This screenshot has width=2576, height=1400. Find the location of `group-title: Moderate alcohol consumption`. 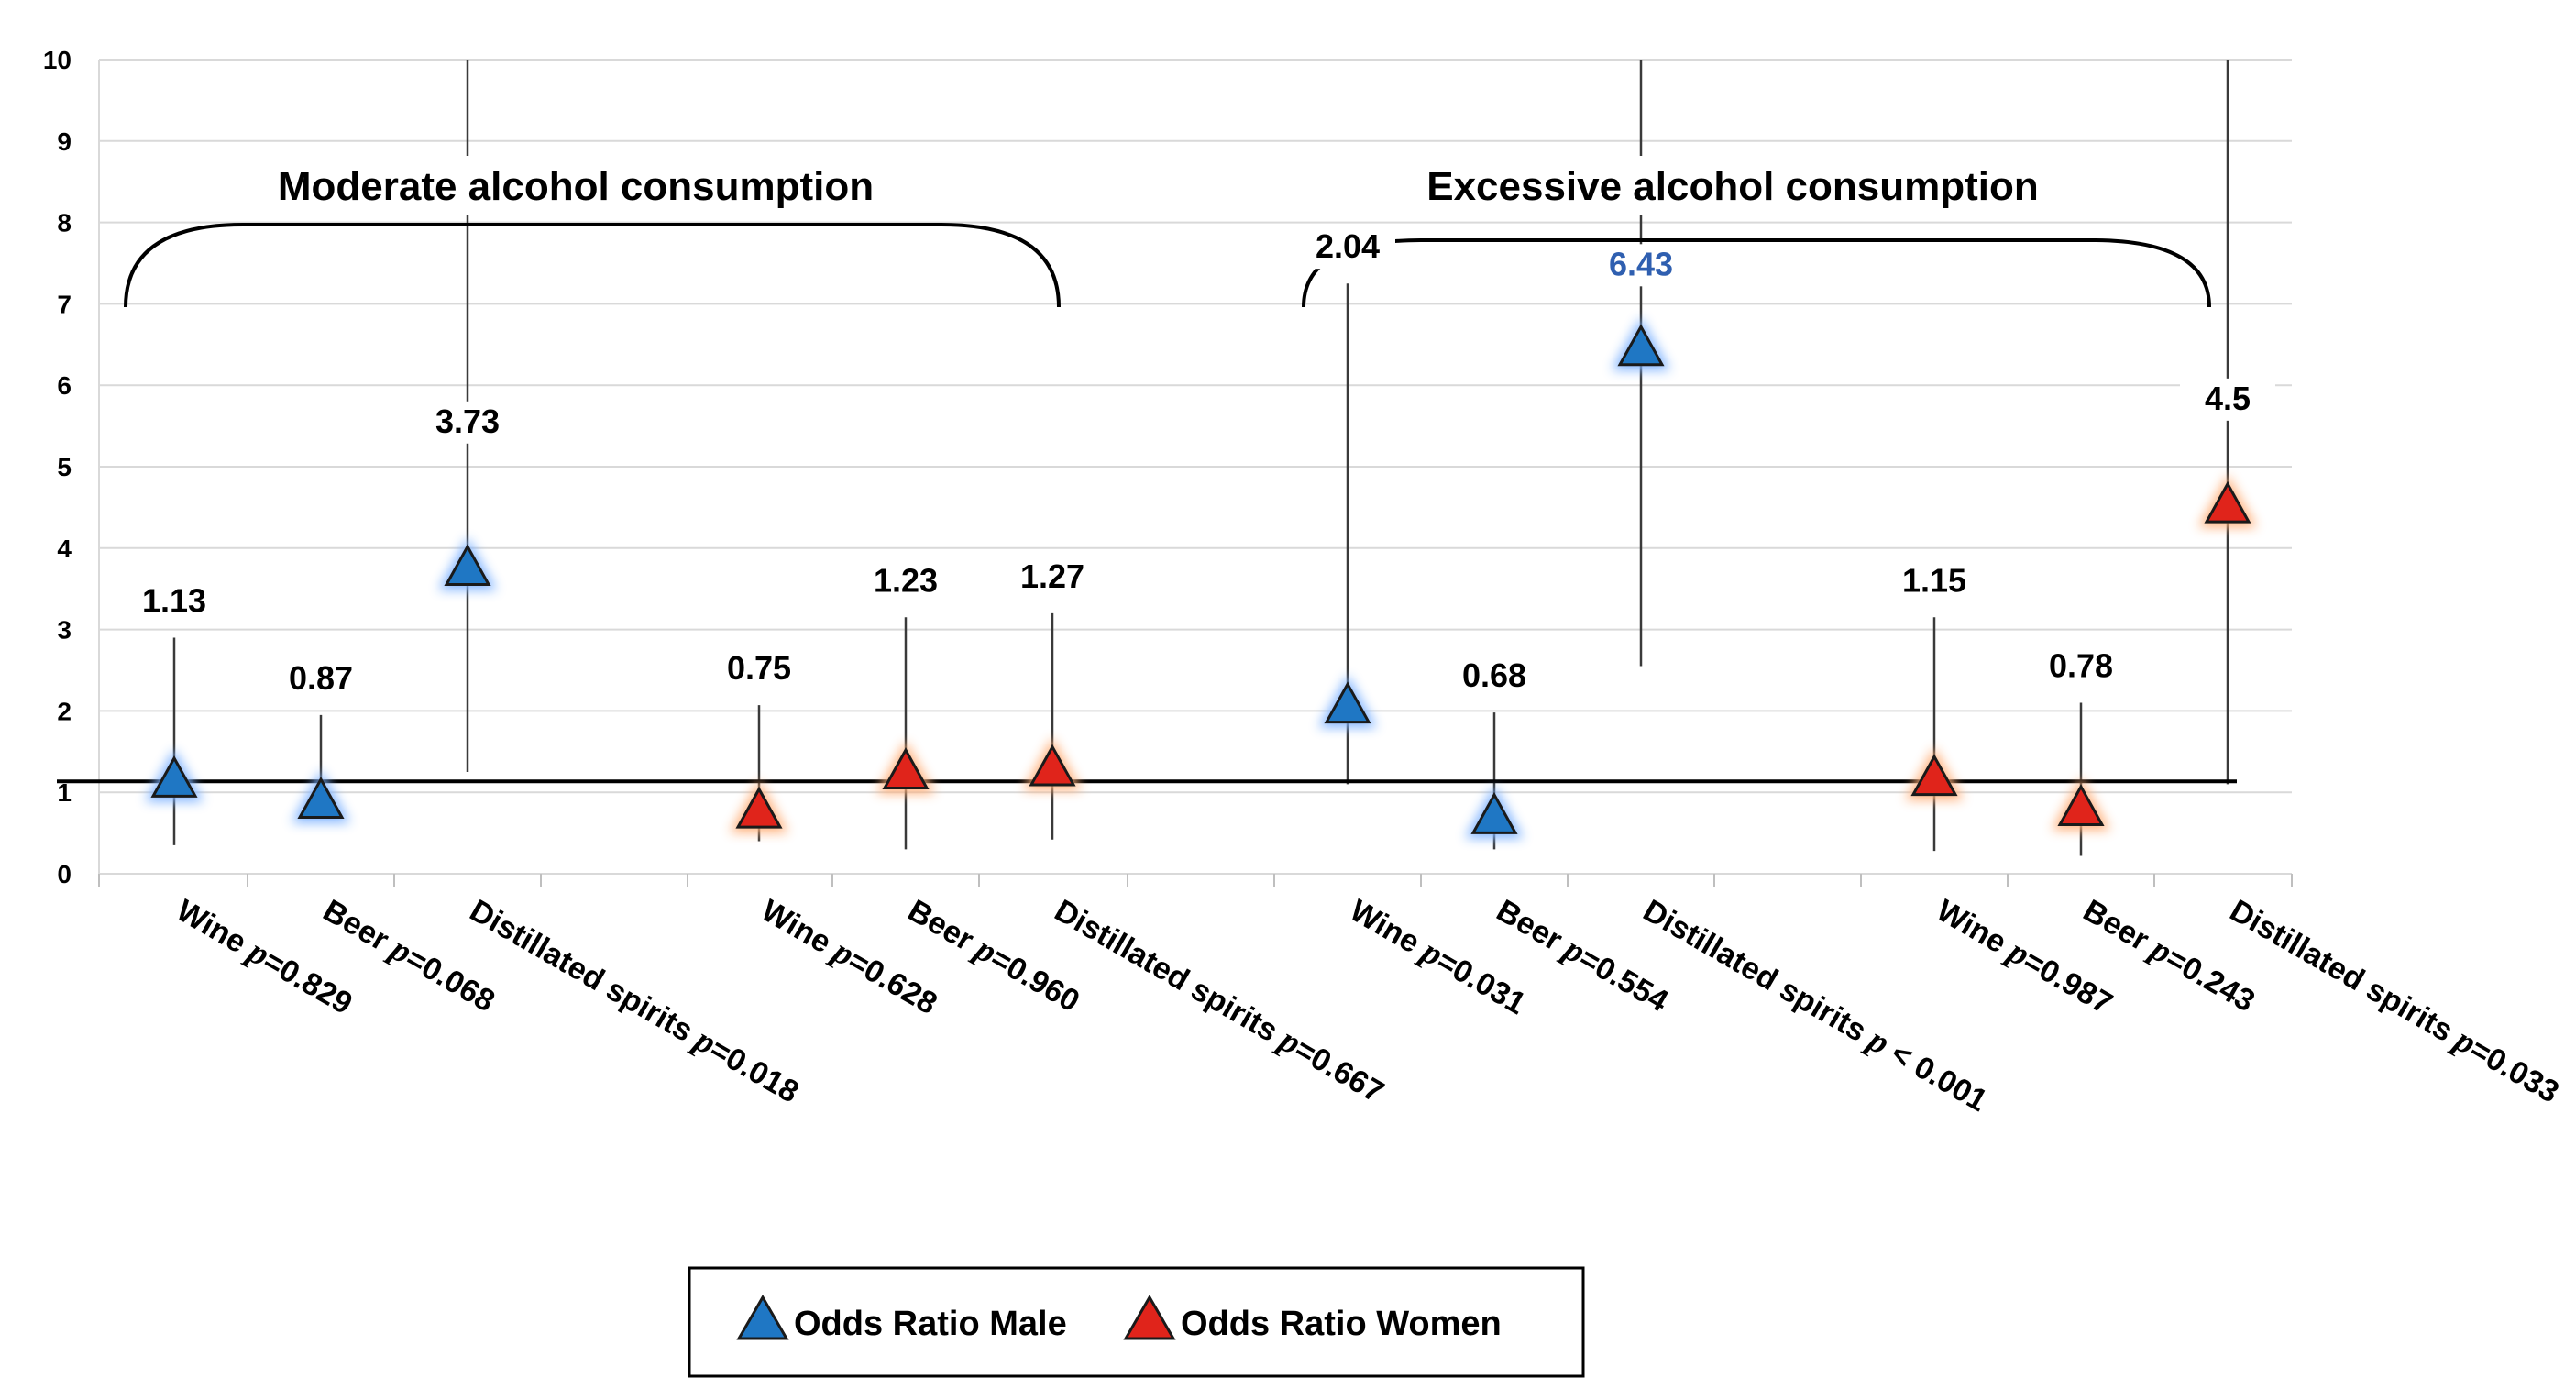

group-title: Moderate alcohol consumption is located at coordinates (576, 187).